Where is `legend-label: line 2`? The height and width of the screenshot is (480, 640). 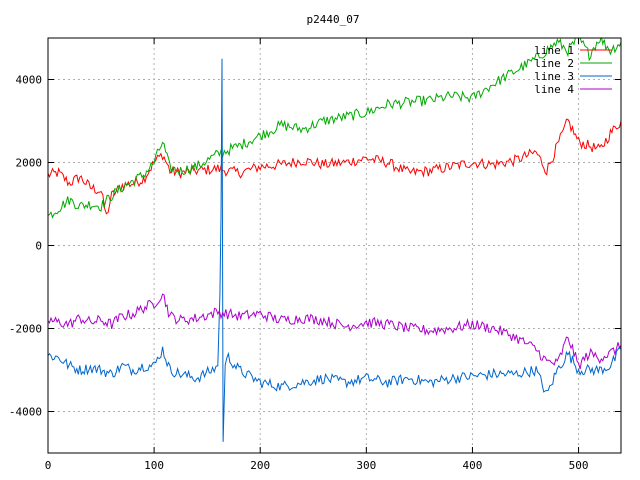
legend-label: line 2 is located at coordinates (554, 63).